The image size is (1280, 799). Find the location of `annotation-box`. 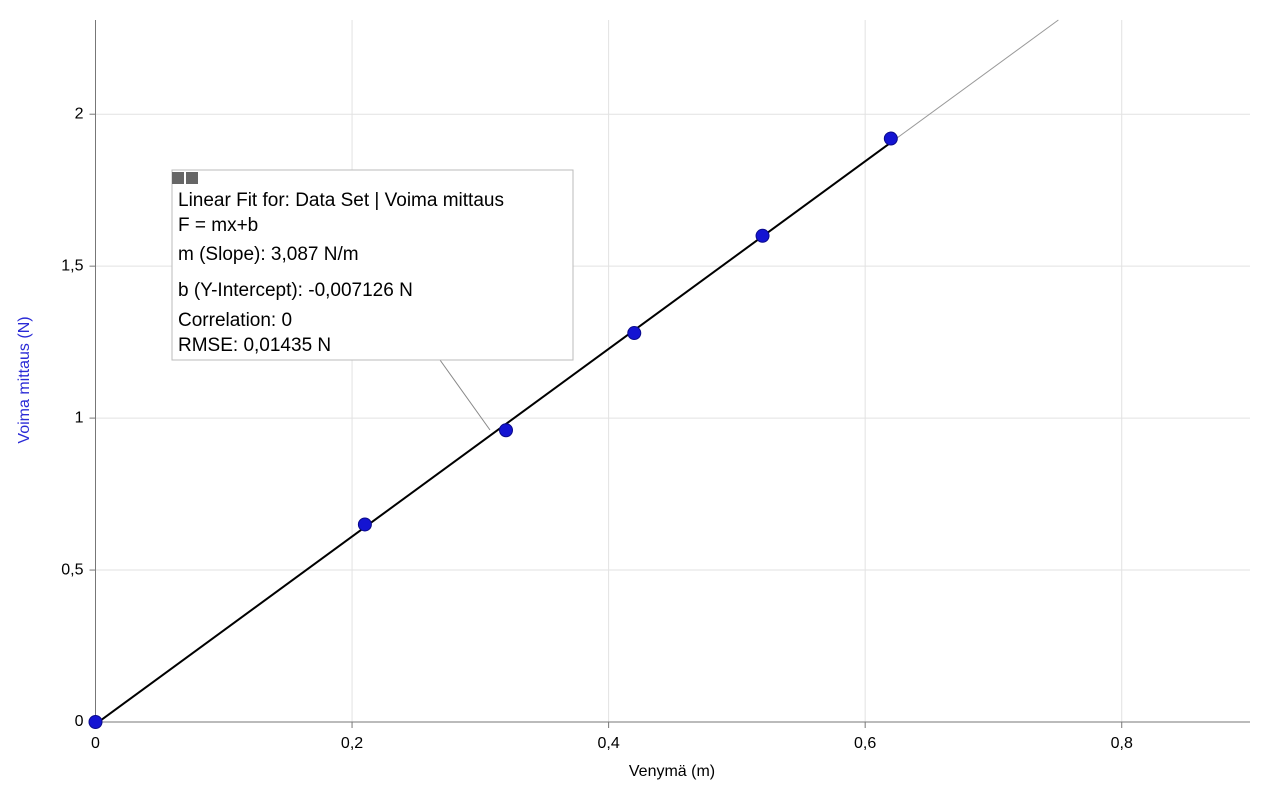

annotation-box is located at coordinates (372, 265).